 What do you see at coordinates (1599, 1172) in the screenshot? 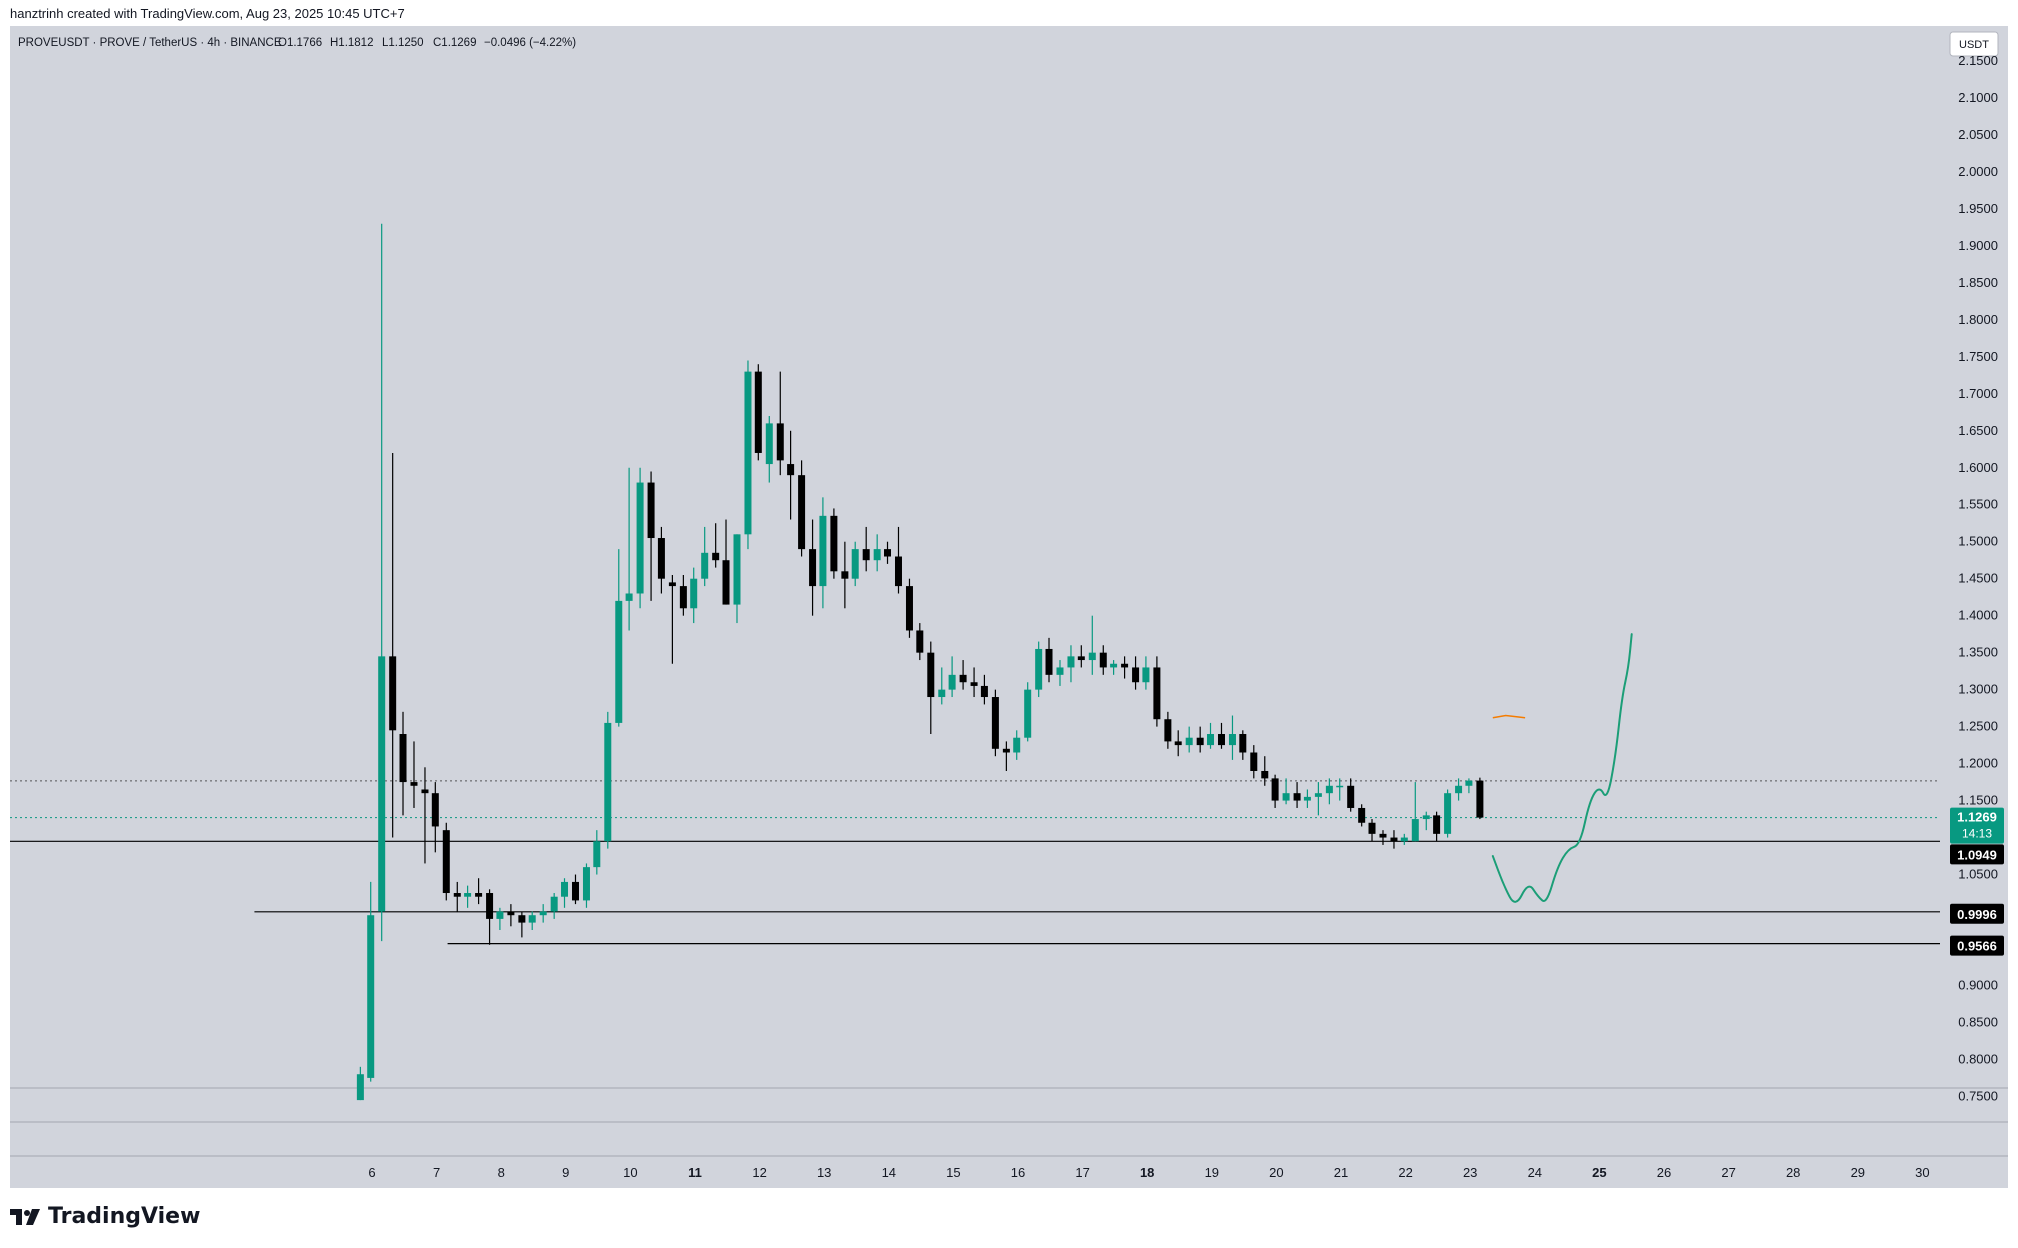
I see `x-tick-label: 25` at bounding box center [1599, 1172].